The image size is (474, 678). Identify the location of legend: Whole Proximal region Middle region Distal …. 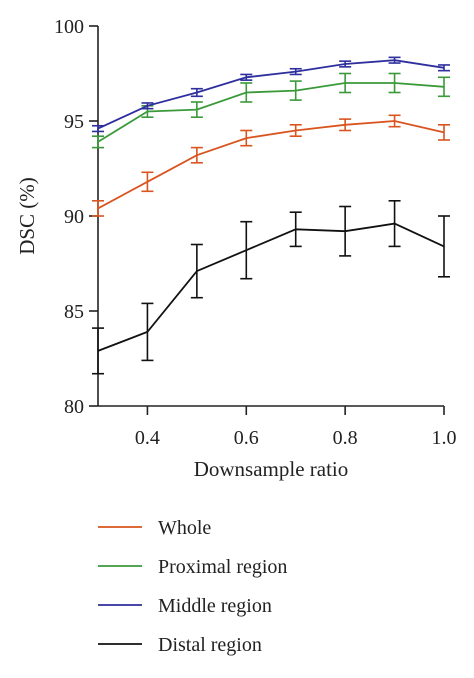
(192, 586).